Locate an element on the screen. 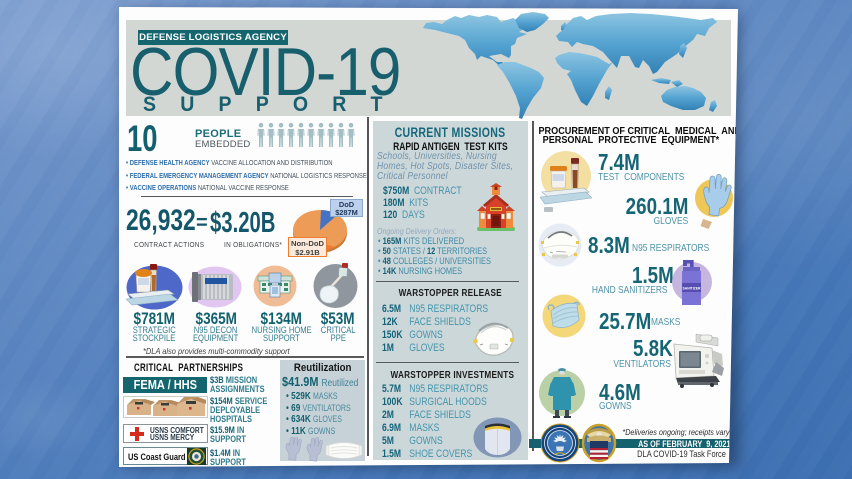 The image size is (852, 479). svg-text: SANITIZER is located at coordinates (692, 289).